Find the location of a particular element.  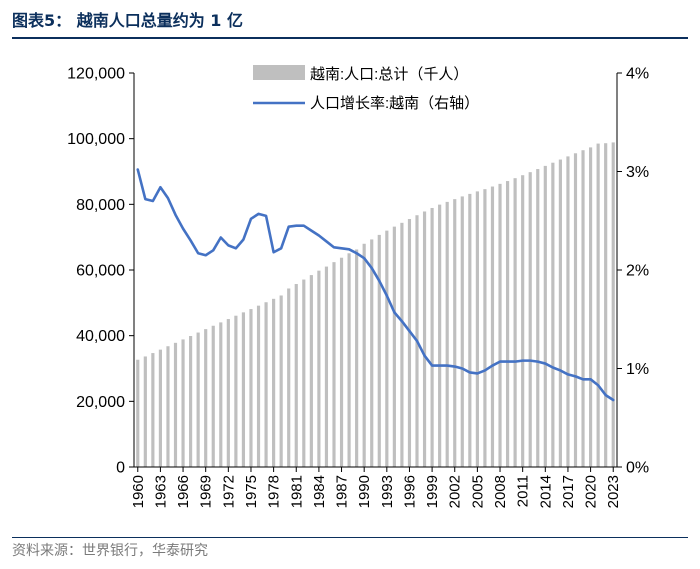

x-axis-tick-label: 1984 is located at coordinates (319, 491).